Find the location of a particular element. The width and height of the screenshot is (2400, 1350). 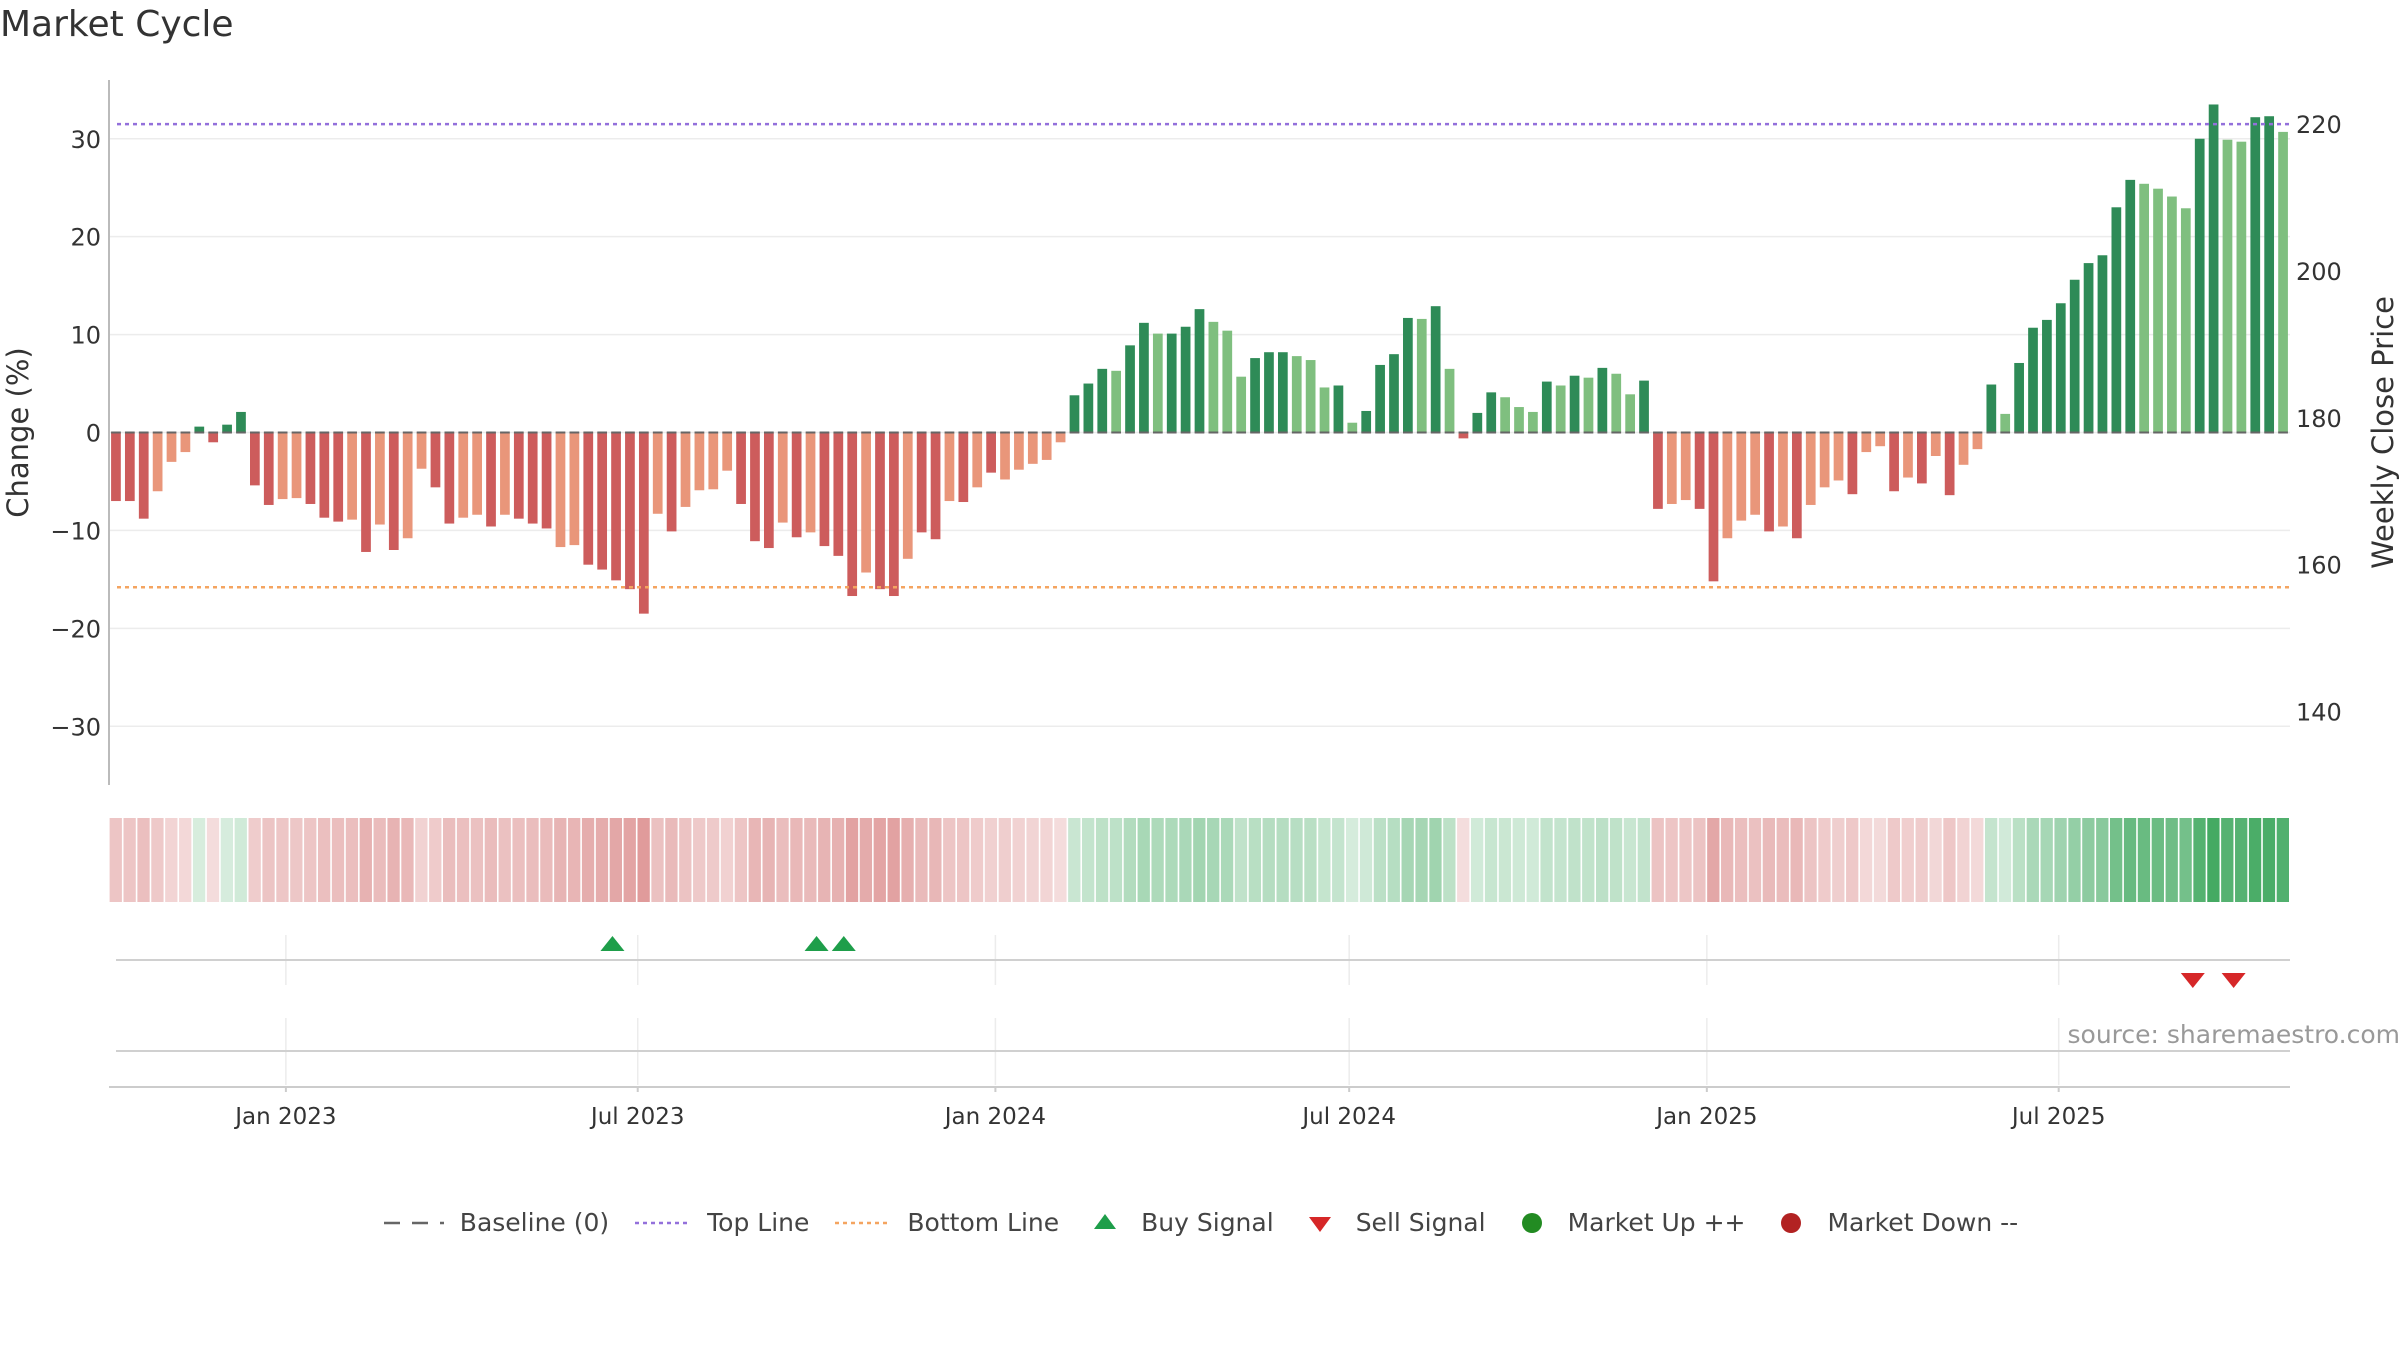

buy-signal-marker is located at coordinates (843, 943).